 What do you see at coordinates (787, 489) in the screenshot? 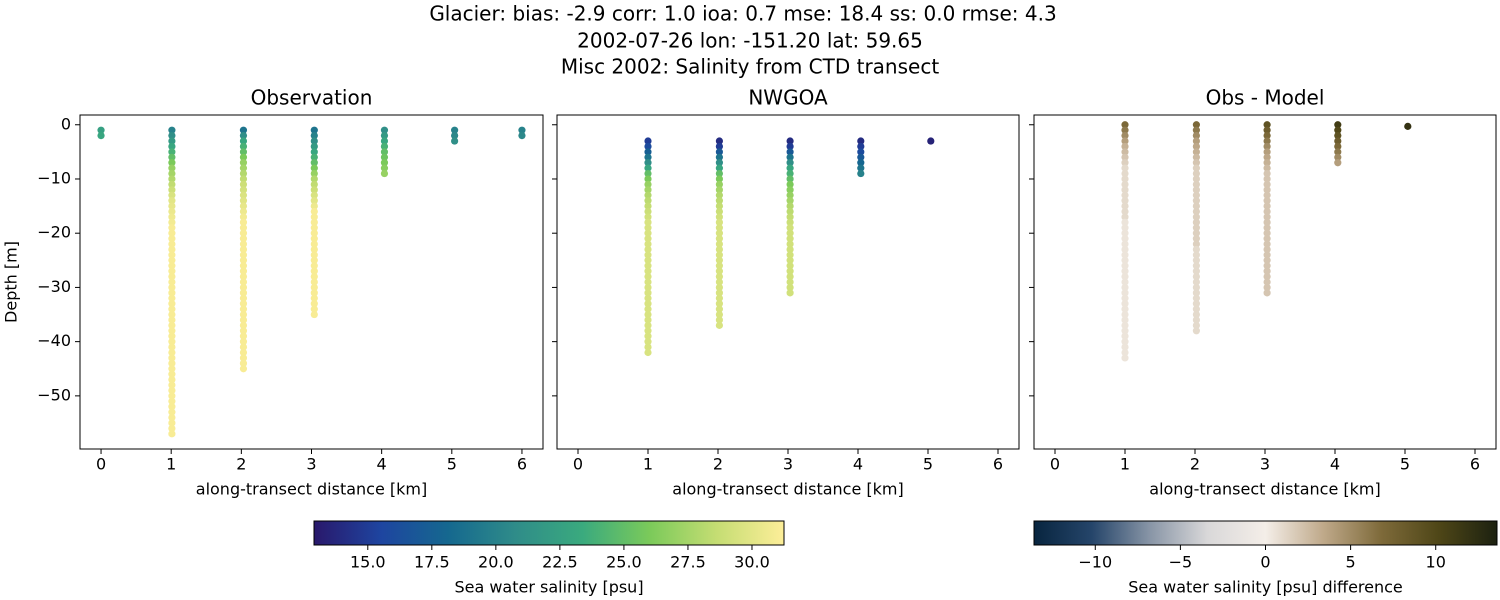
I see `x-axis-label: along-transect distance [km]` at bounding box center [787, 489].